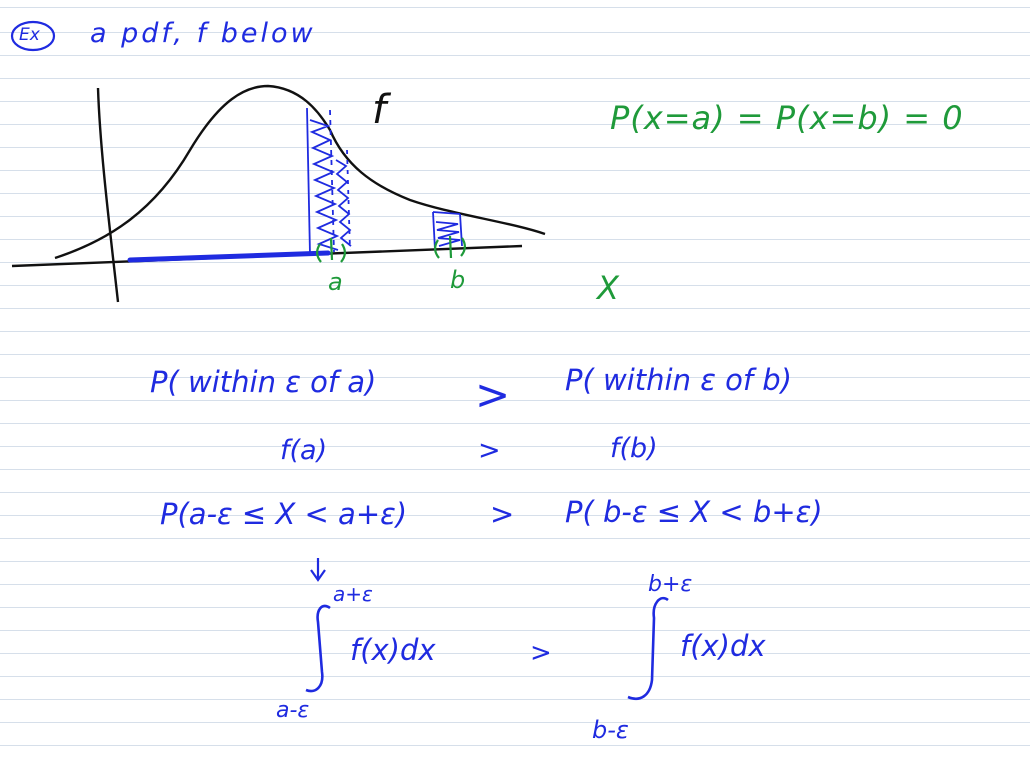  I want to click on right-integral-lower: b-ε, so click(610, 730).